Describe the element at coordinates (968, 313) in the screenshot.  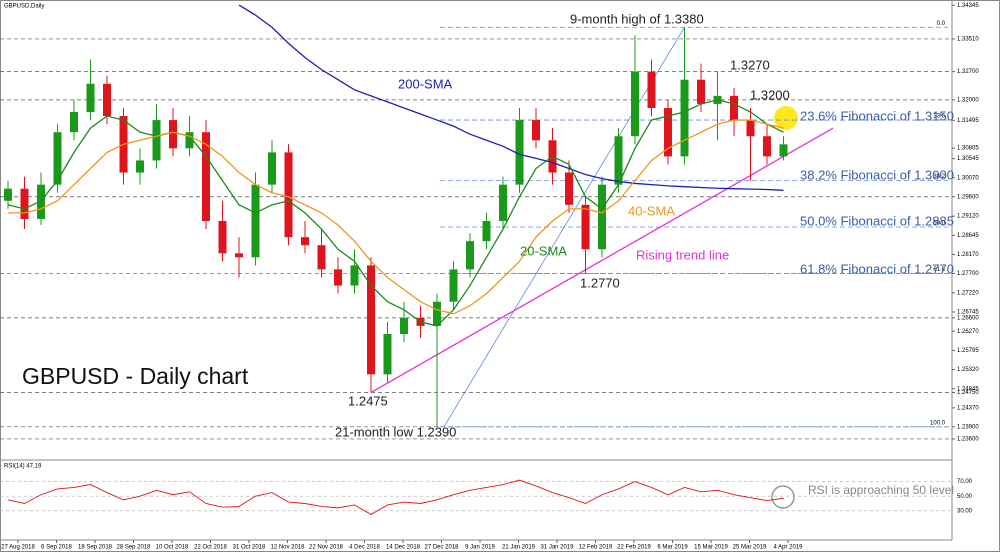
I see `y-tick-label: 1.26745` at that location.